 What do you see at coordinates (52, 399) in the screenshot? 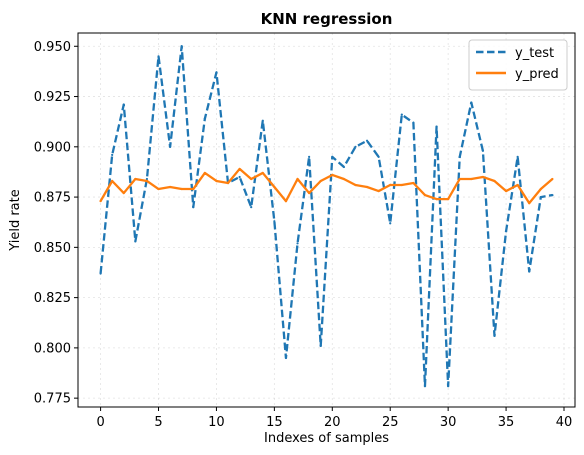
I see `y-tick-label: 0.775` at bounding box center [52, 399].